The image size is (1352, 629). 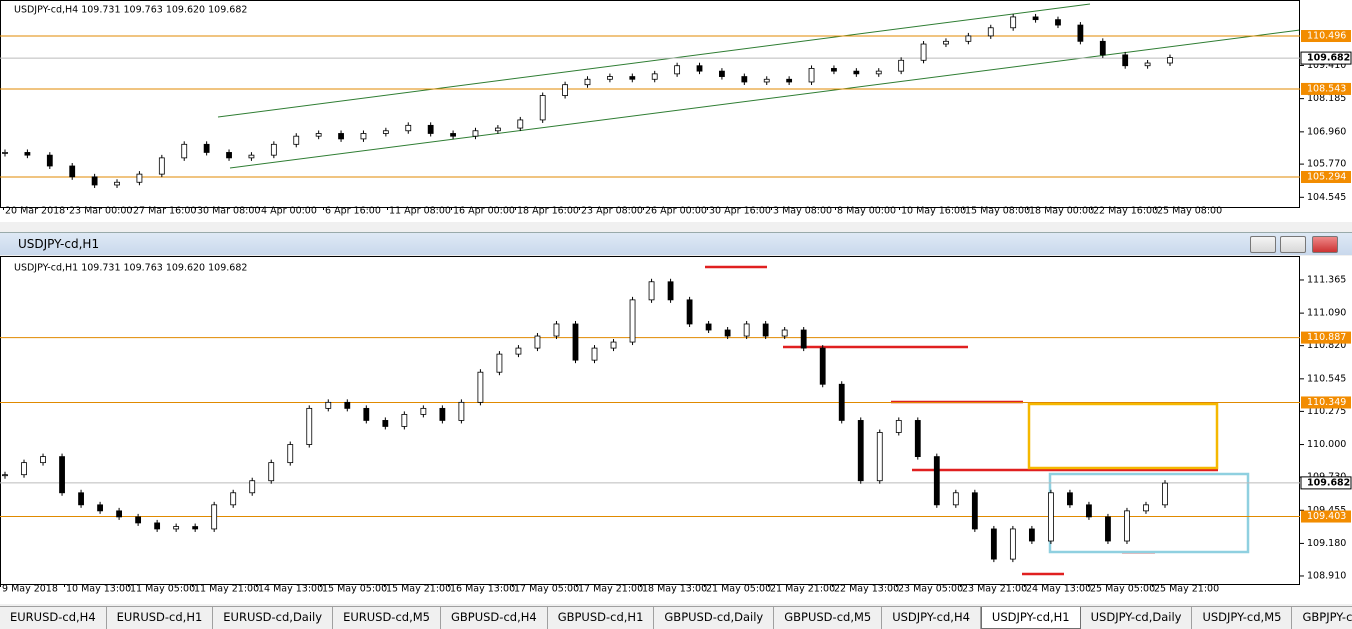 I want to click on x-tick-label: 23 May 05:00, so click(x=930, y=589).